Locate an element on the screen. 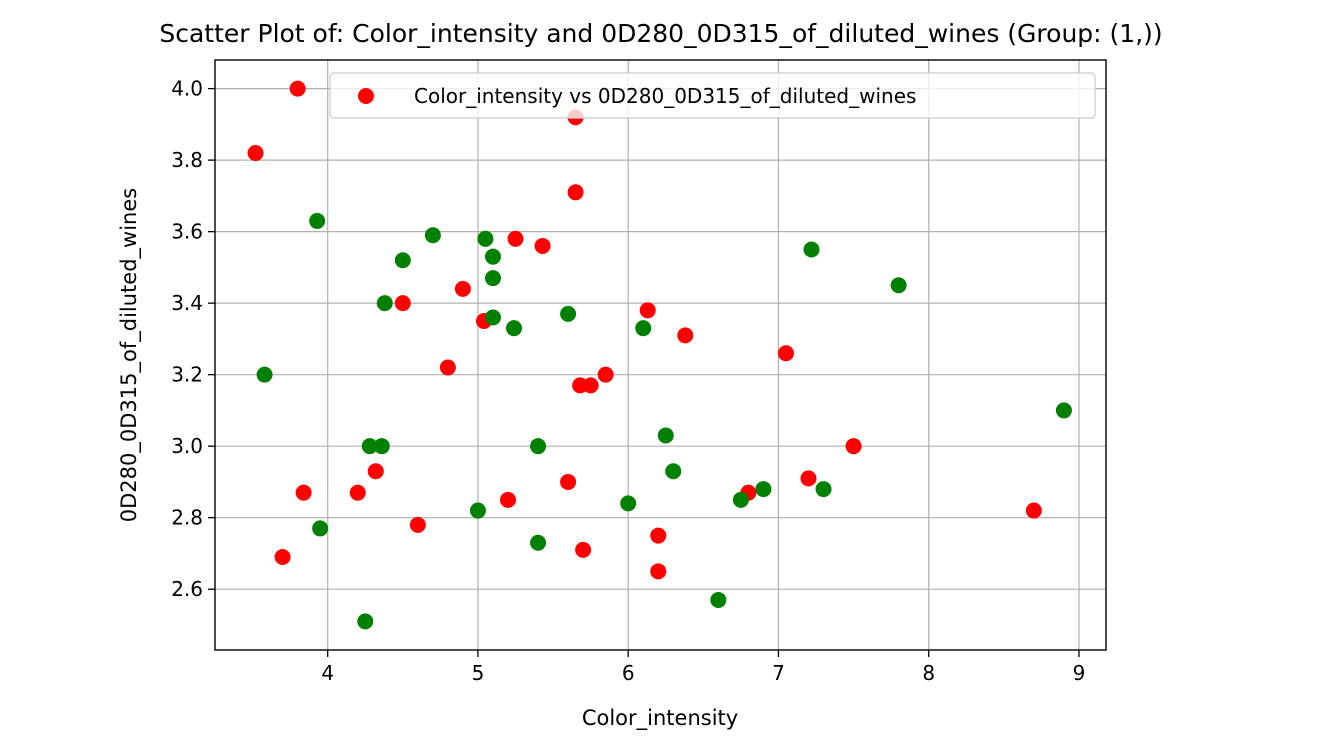 This screenshot has width=1322, height=751. y-tick-label: 3.2 is located at coordinates (187, 375).